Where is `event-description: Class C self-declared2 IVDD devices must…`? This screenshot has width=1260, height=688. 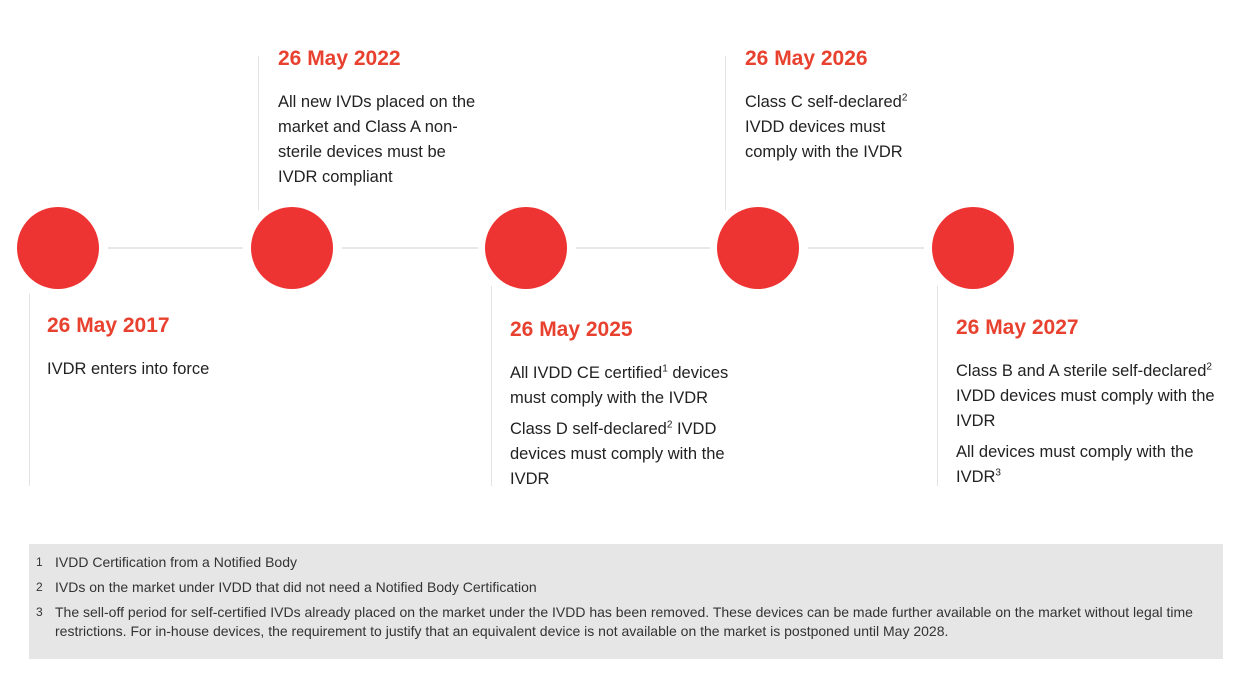 event-description: Class C self-declared2 IVDD devices must… is located at coordinates (840, 127).